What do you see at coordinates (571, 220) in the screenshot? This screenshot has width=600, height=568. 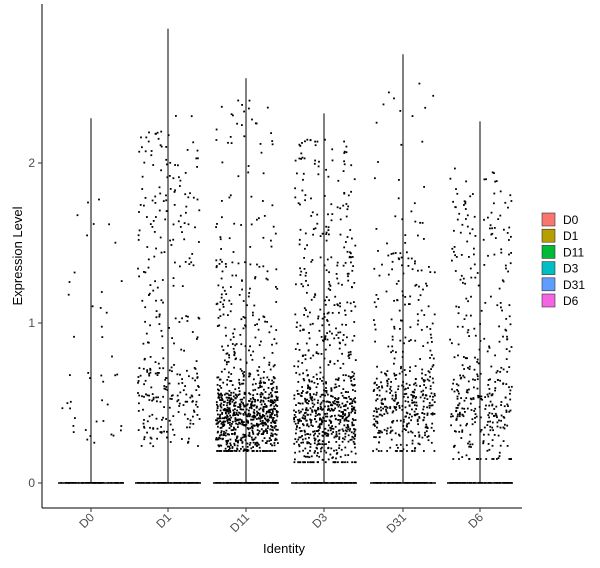 I see `legend-label: D0` at bounding box center [571, 220].